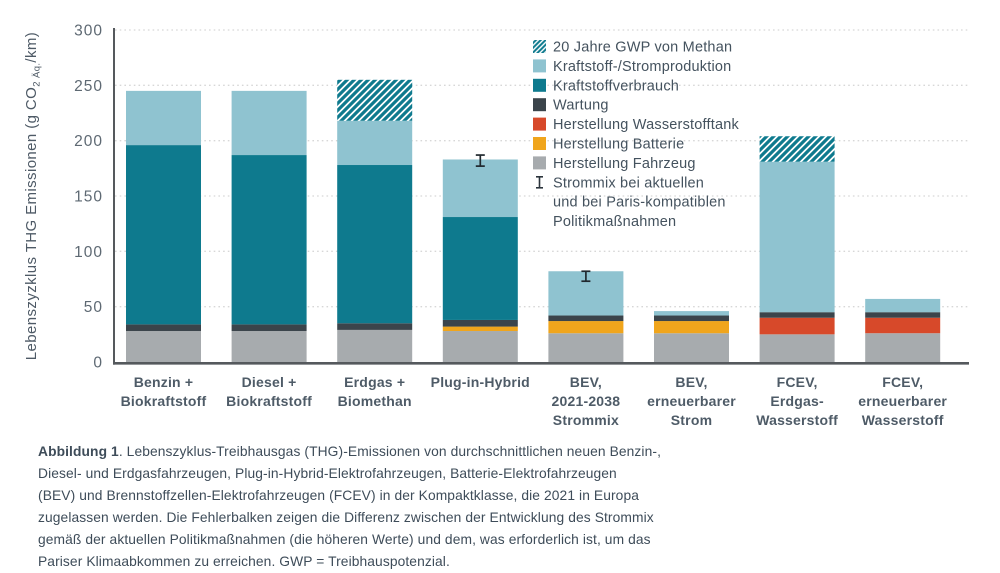 The width and height of the screenshot is (1000, 573). I want to click on y-tick-label-300: 300, so click(88, 31).